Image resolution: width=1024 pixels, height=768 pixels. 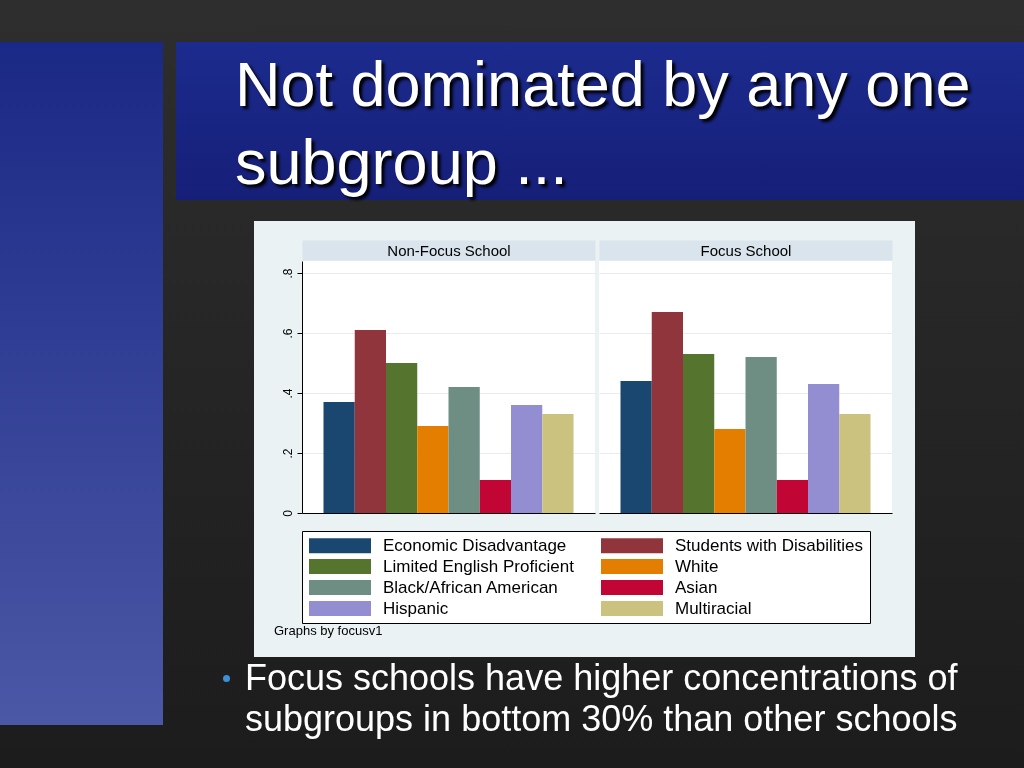 I want to click on legend-label: Hispanic, so click(x=416, y=608).